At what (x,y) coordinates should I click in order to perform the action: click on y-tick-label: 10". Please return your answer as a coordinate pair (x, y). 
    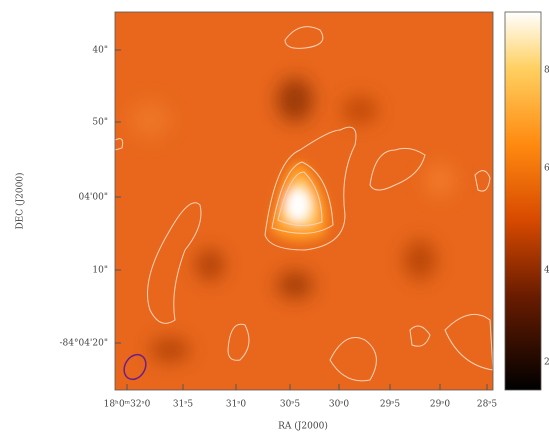
    Looking at the image, I should click on (100, 271).